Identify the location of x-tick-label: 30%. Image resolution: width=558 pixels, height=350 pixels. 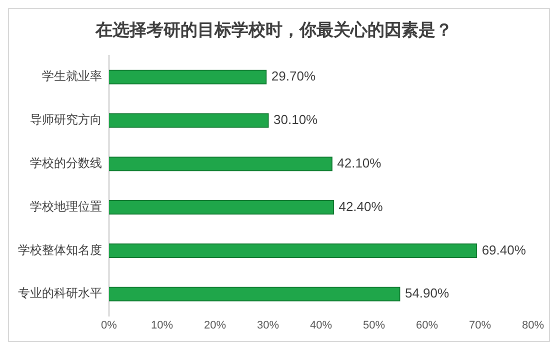
(268, 325).